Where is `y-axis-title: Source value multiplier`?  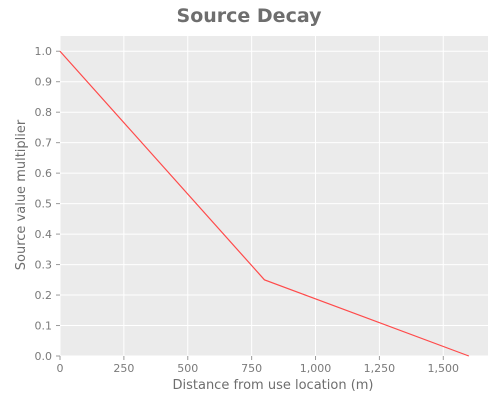 y-axis-title: Source value multiplier is located at coordinates (21, 194).